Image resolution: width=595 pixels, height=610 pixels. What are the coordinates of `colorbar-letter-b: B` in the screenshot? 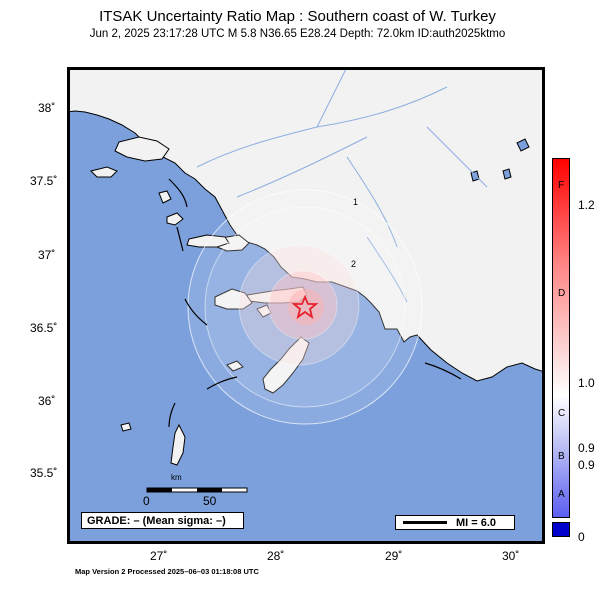 It's located at (561, 456).